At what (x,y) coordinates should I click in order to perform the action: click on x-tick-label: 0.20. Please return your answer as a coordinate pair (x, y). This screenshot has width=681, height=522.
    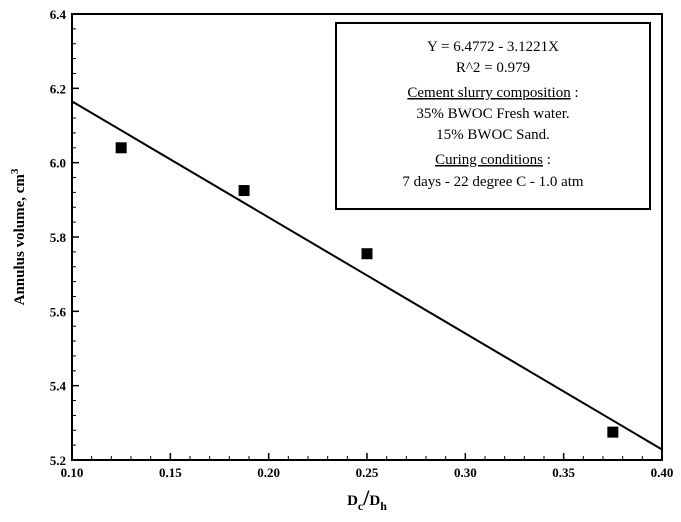
    Looking at the image, I should click on (268, 472).